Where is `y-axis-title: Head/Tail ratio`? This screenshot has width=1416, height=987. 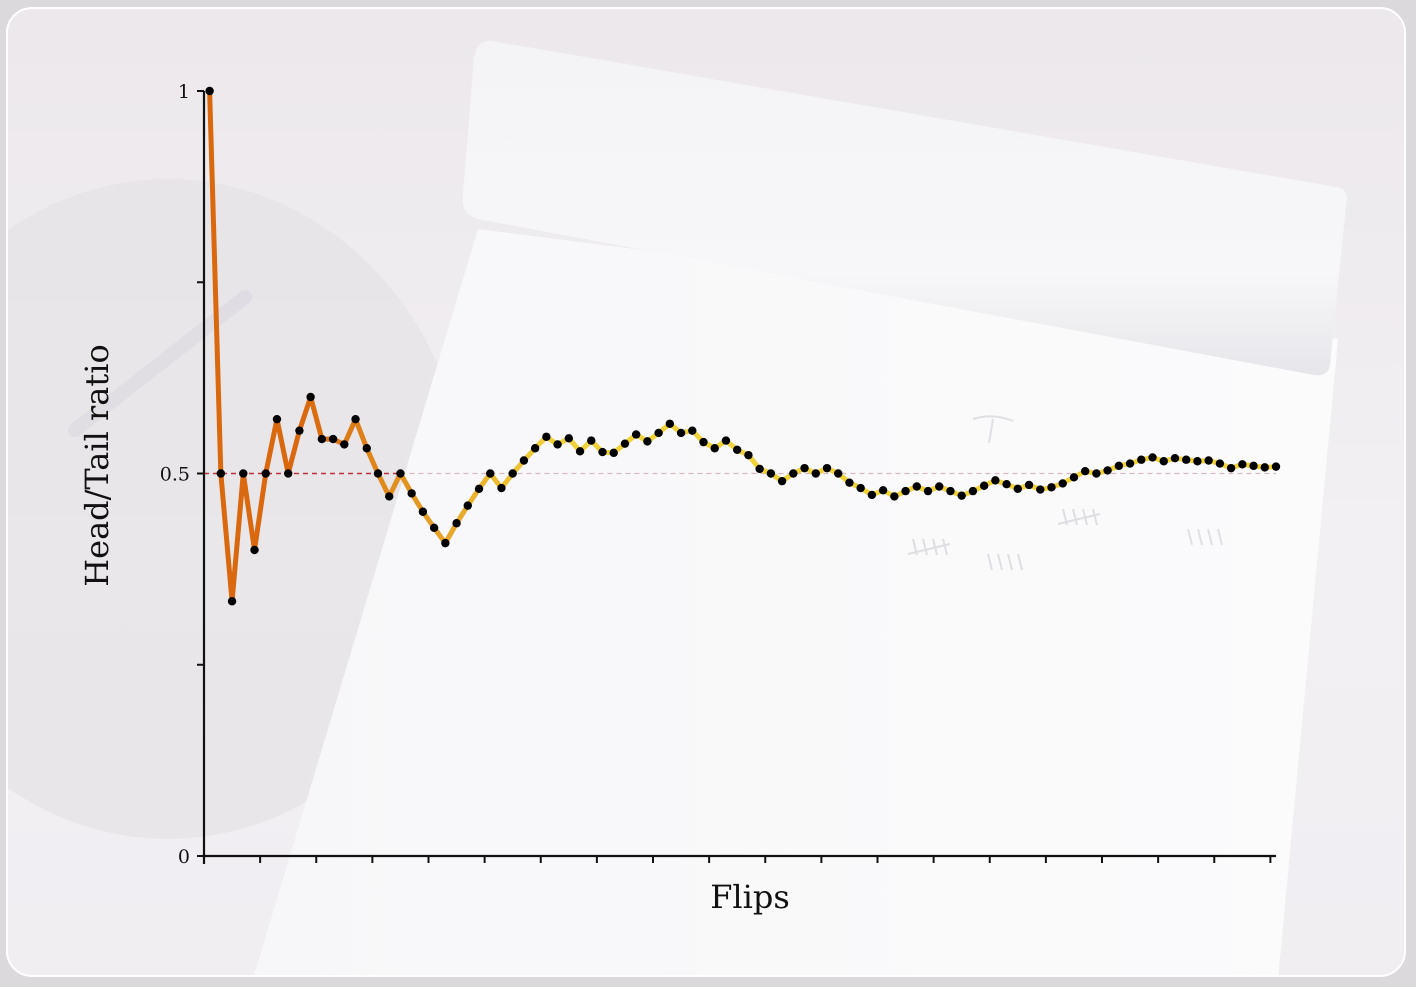
y-axis-title: Head/Tail ratio is located at coordinates (97, 465).